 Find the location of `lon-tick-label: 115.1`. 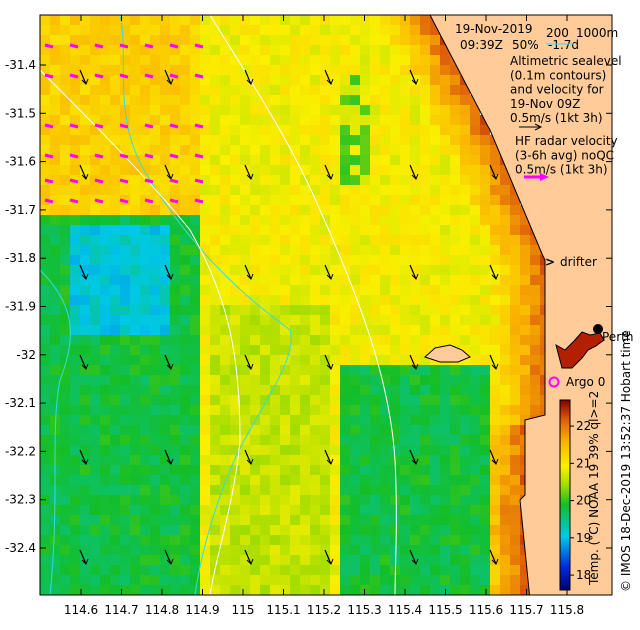

lon-tick-label: 115.1 is located at coordinates (283, 610).